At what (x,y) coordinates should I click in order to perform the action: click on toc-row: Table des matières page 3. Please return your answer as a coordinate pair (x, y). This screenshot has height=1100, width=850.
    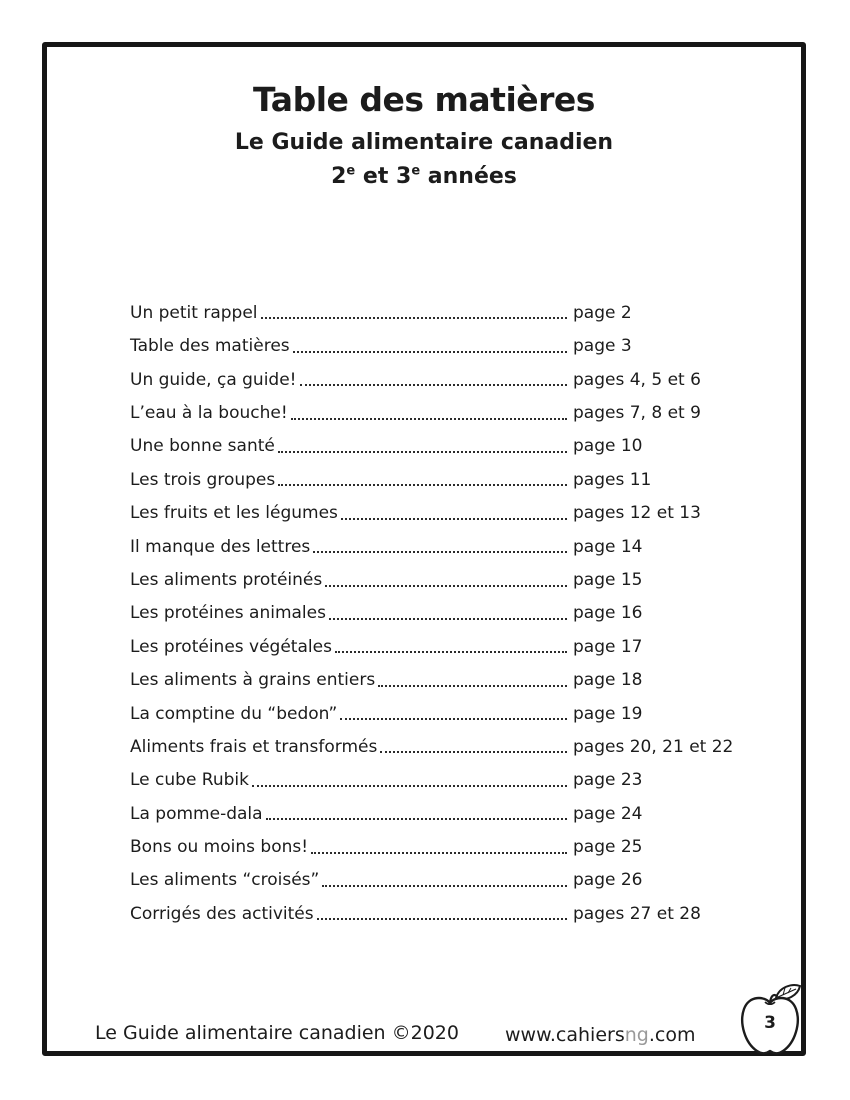
    Looking at the image, I should click on (418, 339).